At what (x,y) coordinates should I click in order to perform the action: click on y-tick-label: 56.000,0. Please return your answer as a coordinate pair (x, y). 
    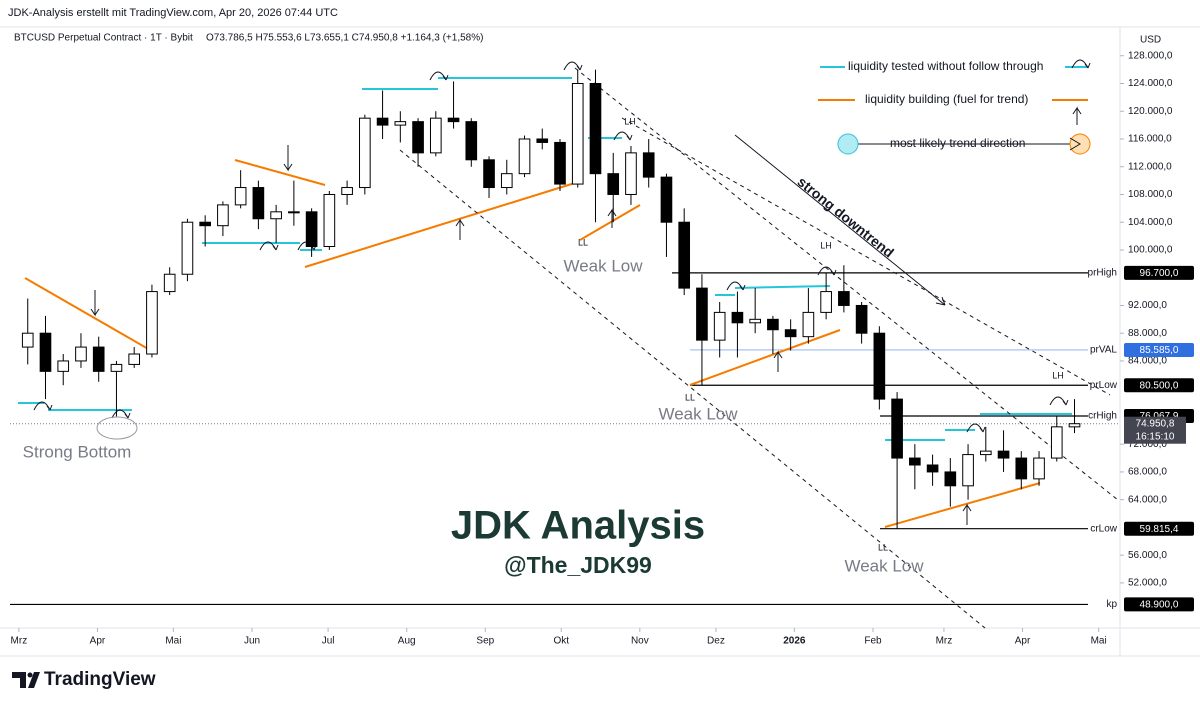
    Looking at the image, I should click on (1147, 555).